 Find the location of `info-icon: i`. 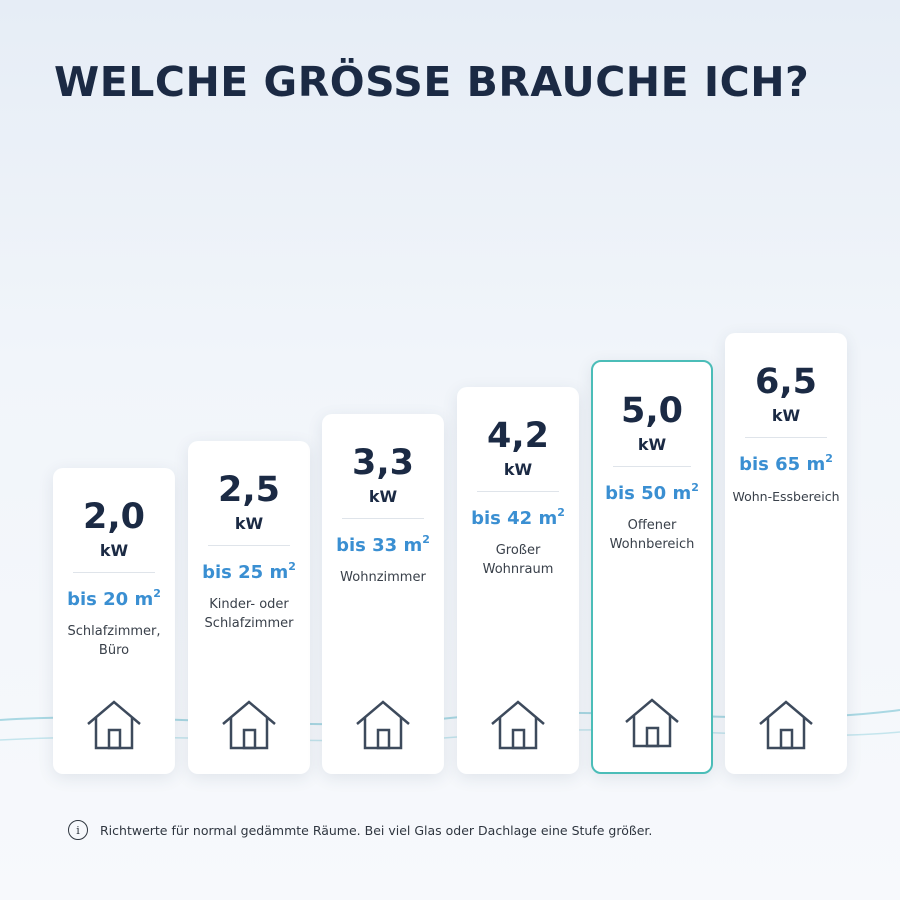

info-icon: i is located at coordinates (78, 830).